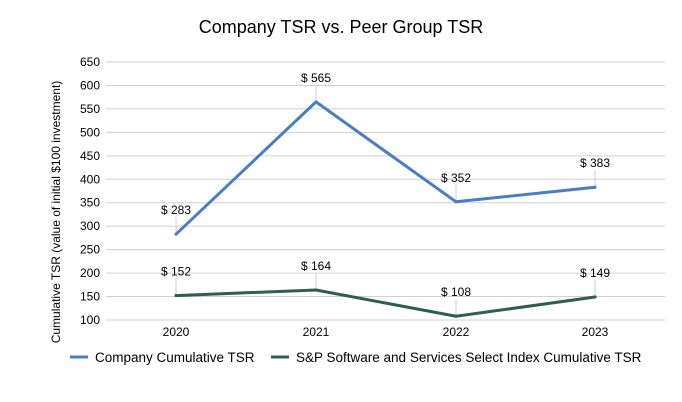 Image resolution: width=682 pixels, height=402 pixels. What do you see at coordinates (456, 292) in the screenshot?
I see `data-label: $ 108` at bounding box center [456, 292].